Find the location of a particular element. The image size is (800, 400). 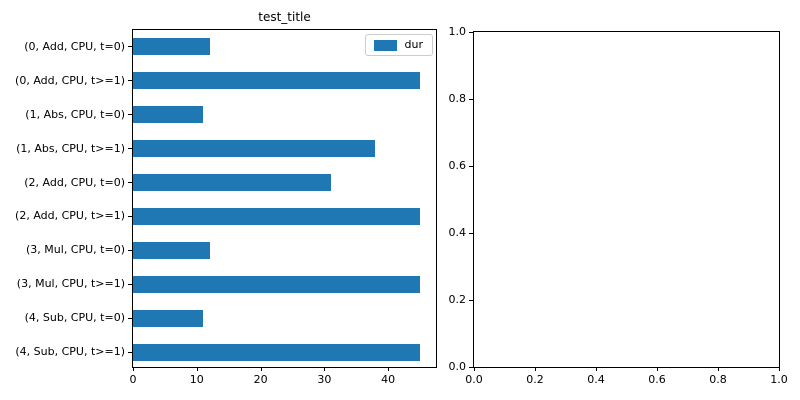

legend: dur is located at coordinates (398, 45).